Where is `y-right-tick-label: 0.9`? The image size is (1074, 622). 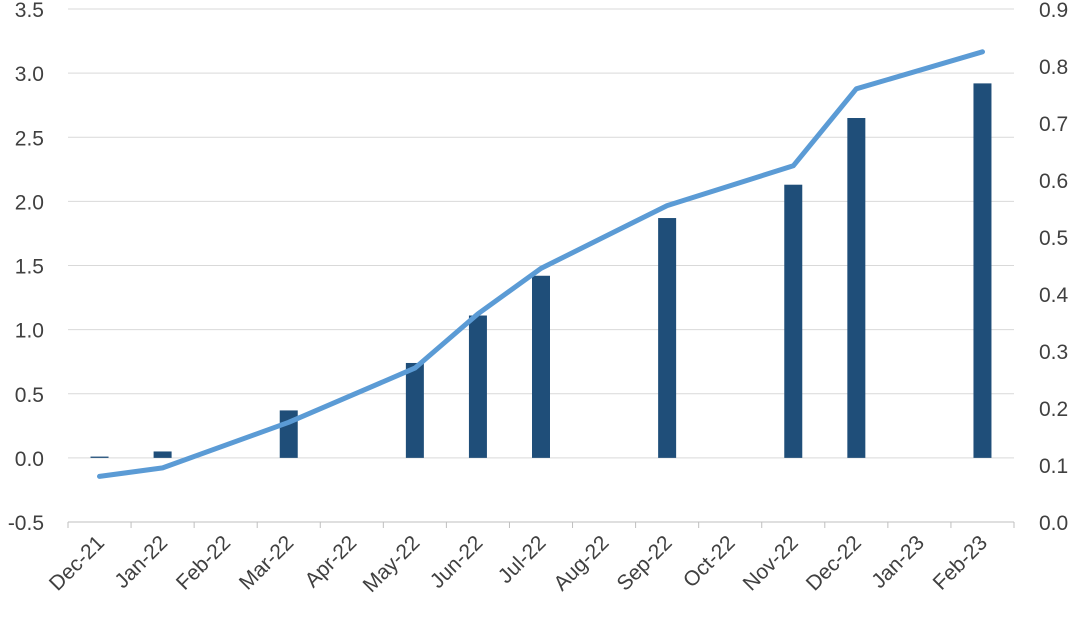
y-right-tick-label: 0.9 is located at coordinates (1053, 11).